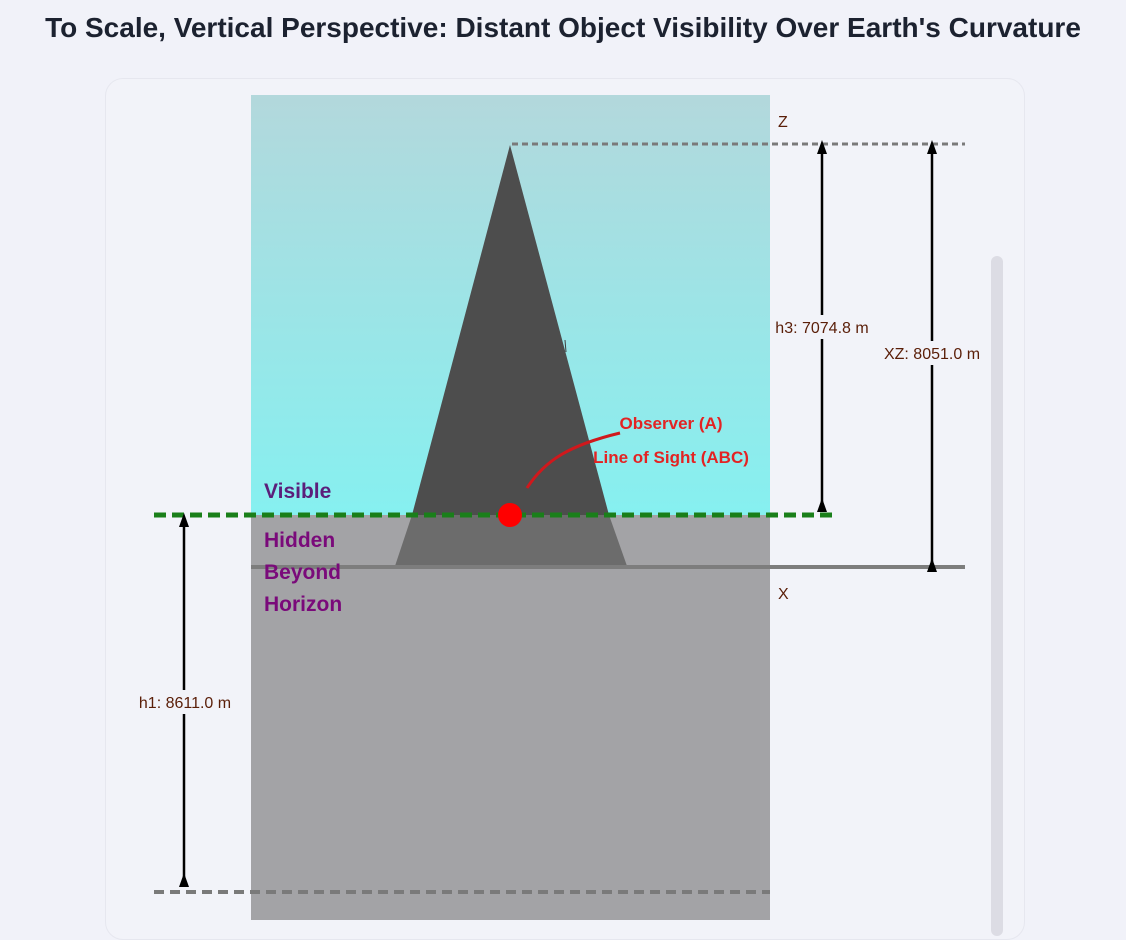 Image resolution: width=1126 pixels, height=940 pixels. I want to click on xz-label: XZ: 8051.0 m, so click(932, 354).